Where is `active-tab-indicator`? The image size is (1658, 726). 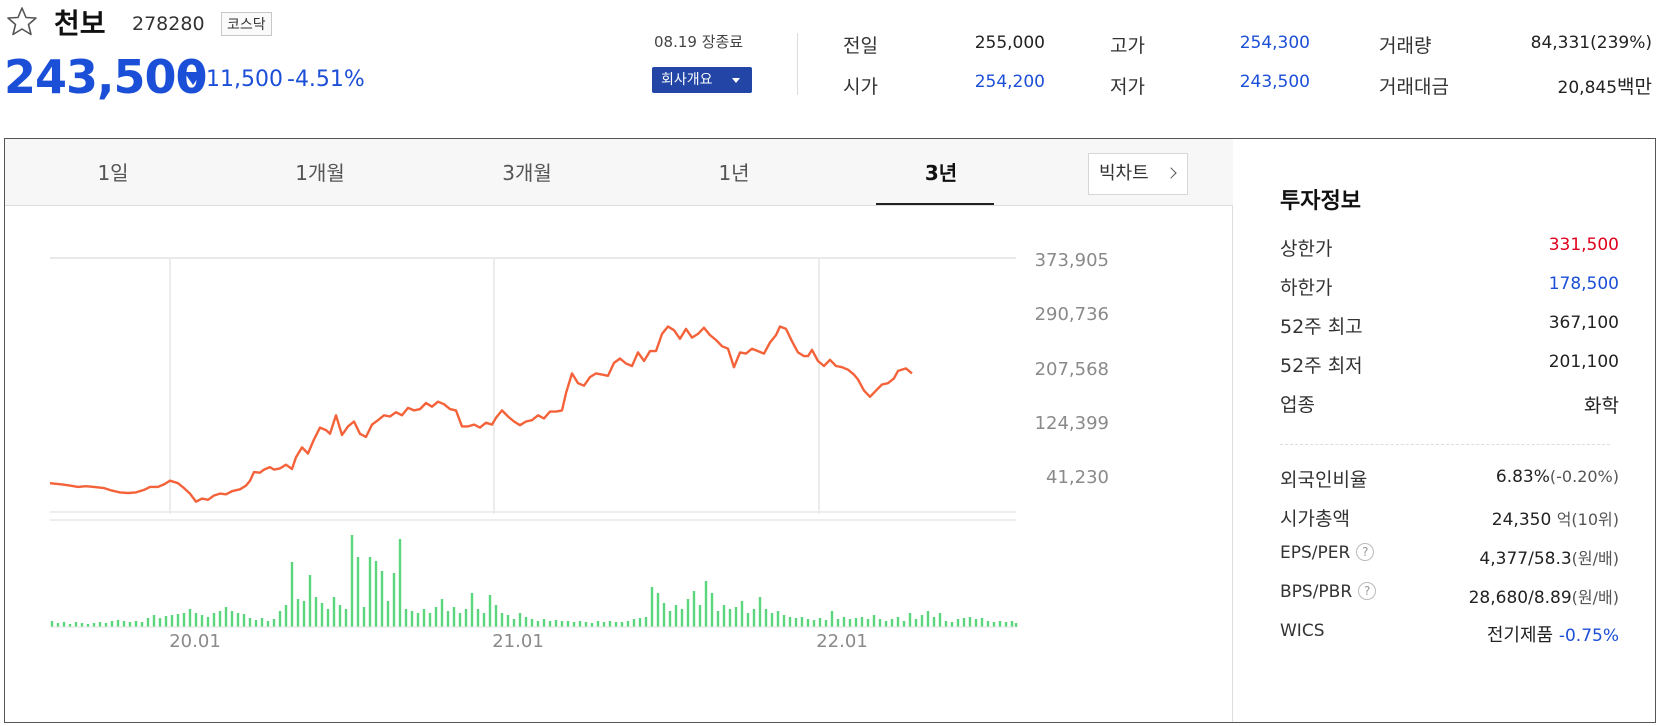
active-tab-indicator is located at coordinates (935, 204).